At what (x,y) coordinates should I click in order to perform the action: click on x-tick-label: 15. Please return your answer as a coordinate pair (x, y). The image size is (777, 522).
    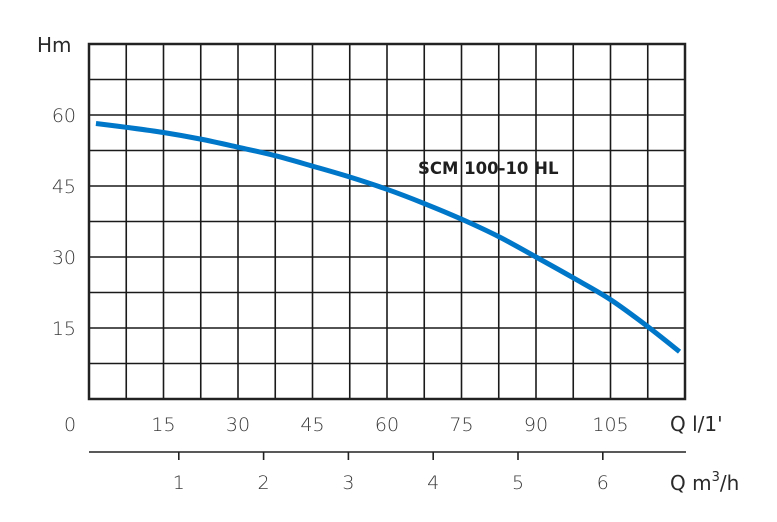
    Looking at the image, I should click on (163, 425).